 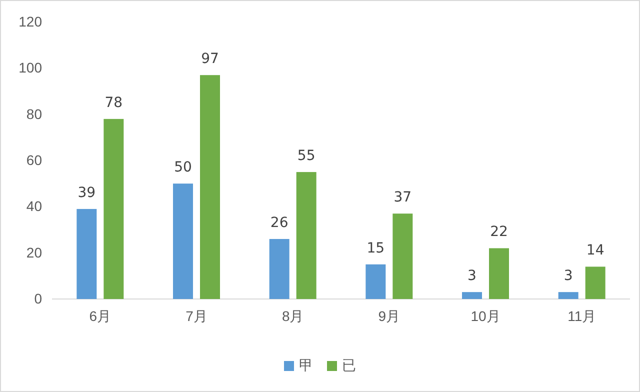 I want to click on data-label: 97, so click(x=210, y=59).